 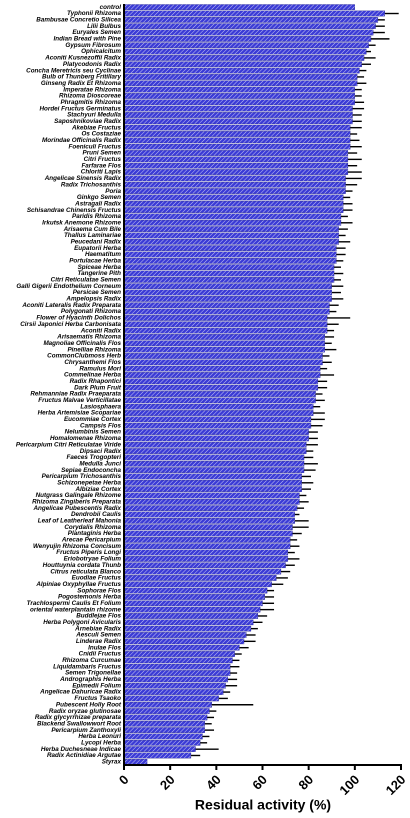 What do you see at coordinates (89, 482) in the screenshot?
I see `y-tick-label: Schizonepetae Herba` at bounding box center [89, 482].